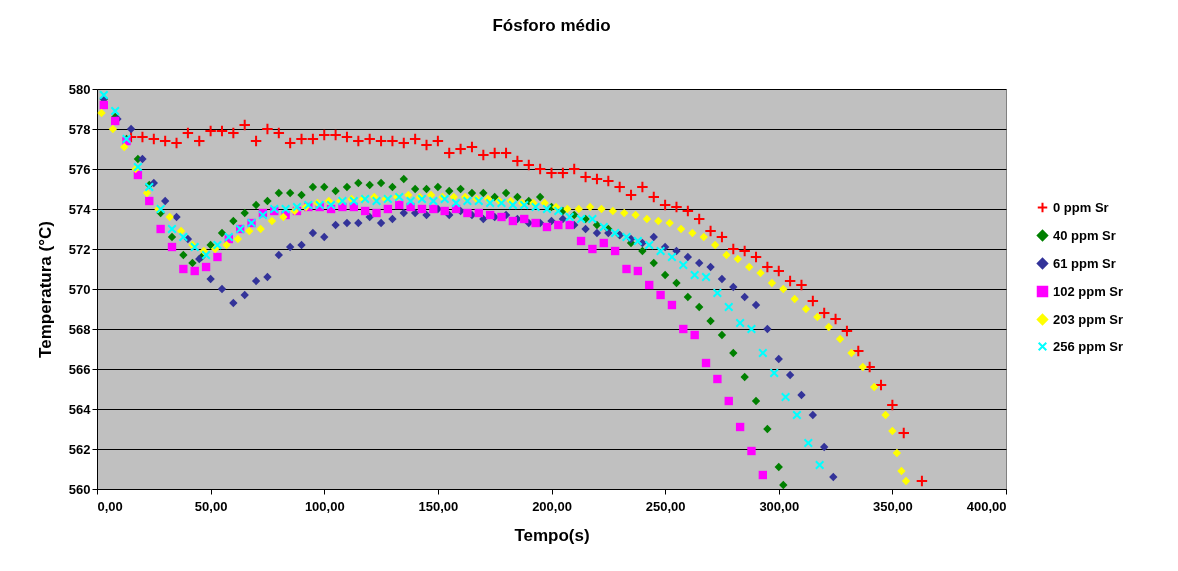 Image resolution: width=1178 pixels, height=571 pixels. I want to click on y-tick-label: 574, so click(80, 209).